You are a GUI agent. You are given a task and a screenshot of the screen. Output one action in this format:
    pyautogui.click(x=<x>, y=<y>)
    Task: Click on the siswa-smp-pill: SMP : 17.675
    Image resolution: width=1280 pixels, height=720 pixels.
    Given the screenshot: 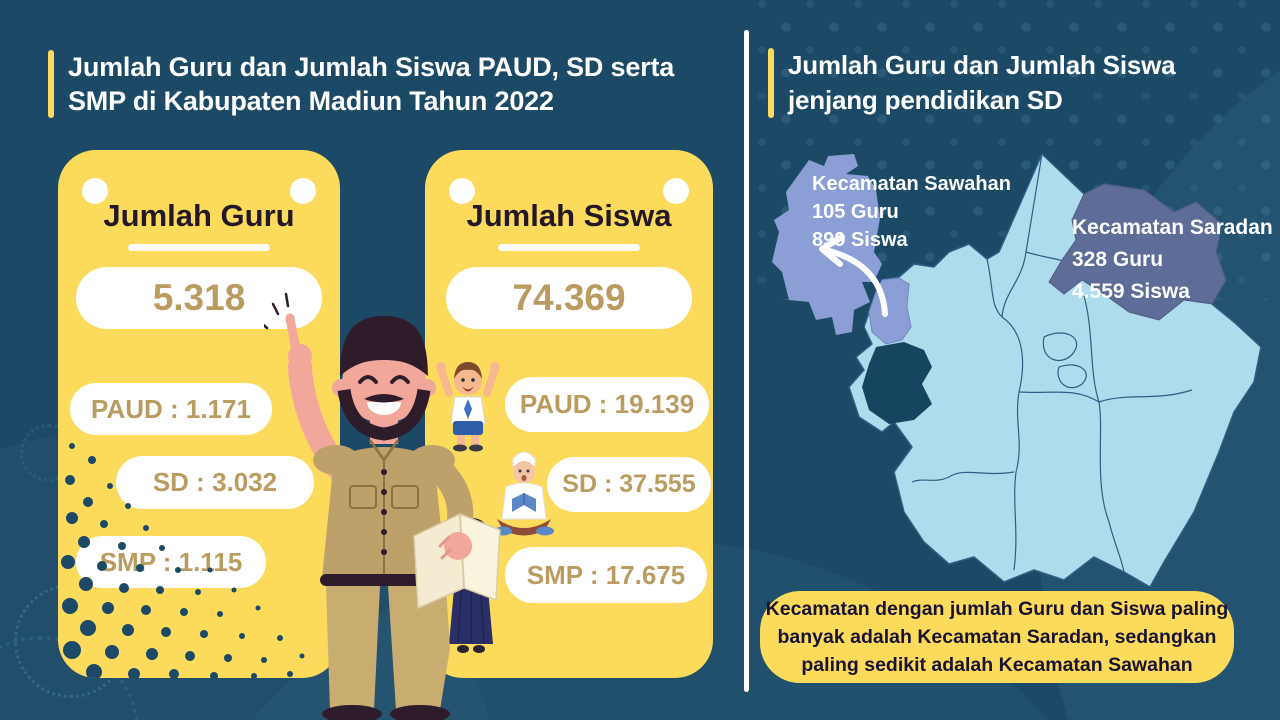 What is the action you would take?
    pyautogui.click(x=606, y=575)
    